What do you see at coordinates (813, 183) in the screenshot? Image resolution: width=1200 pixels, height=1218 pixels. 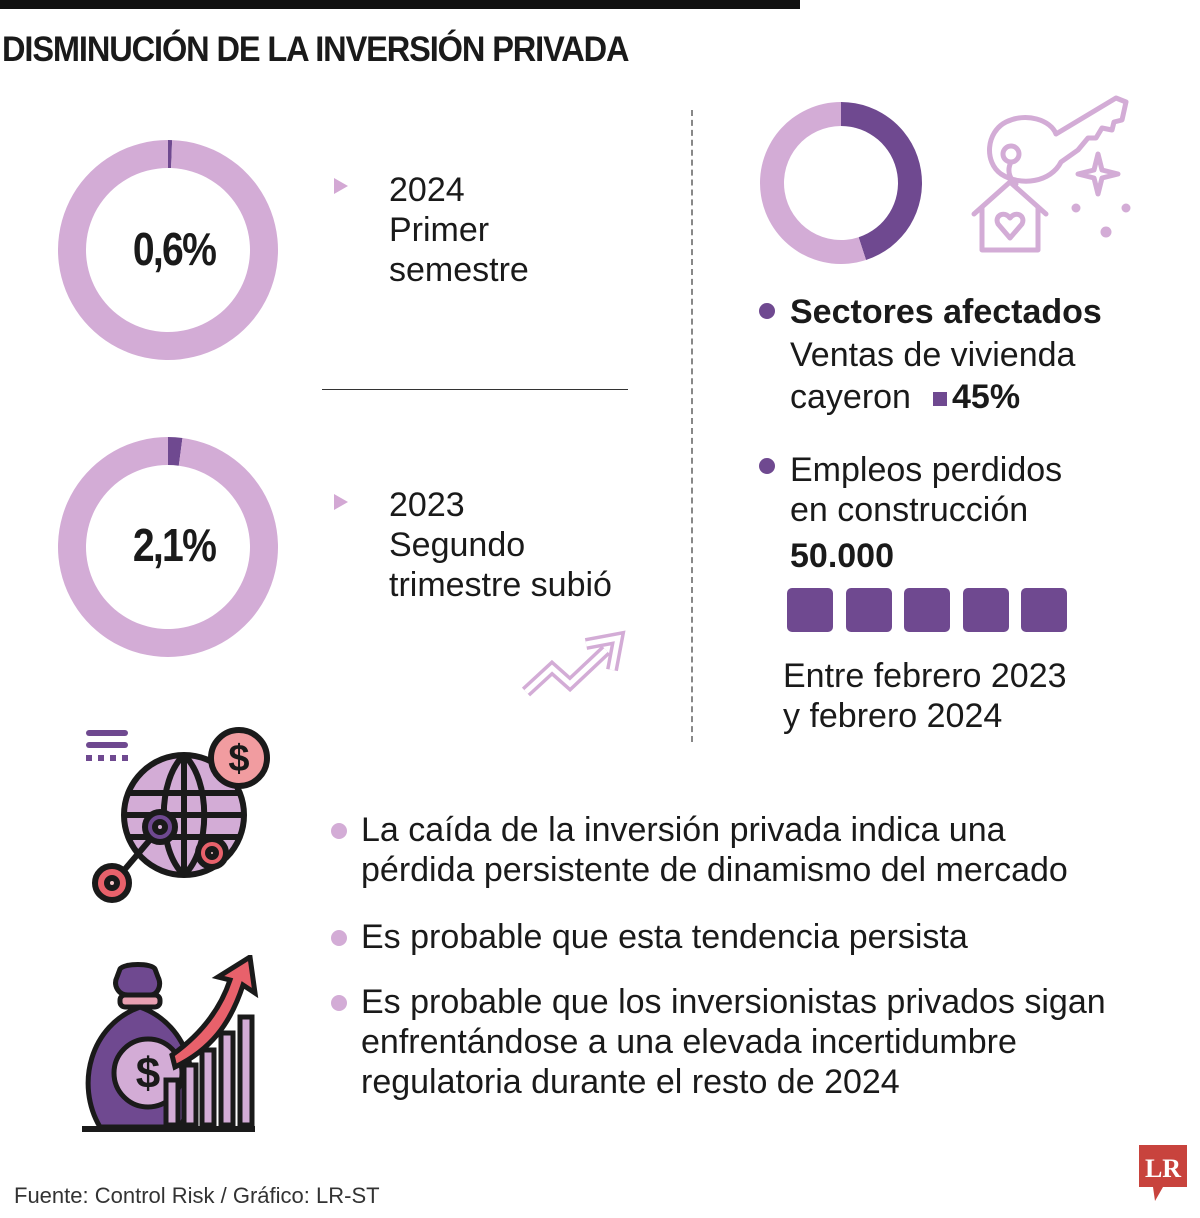 I see `donut-slice-rest` at bounding box center [813, 183].